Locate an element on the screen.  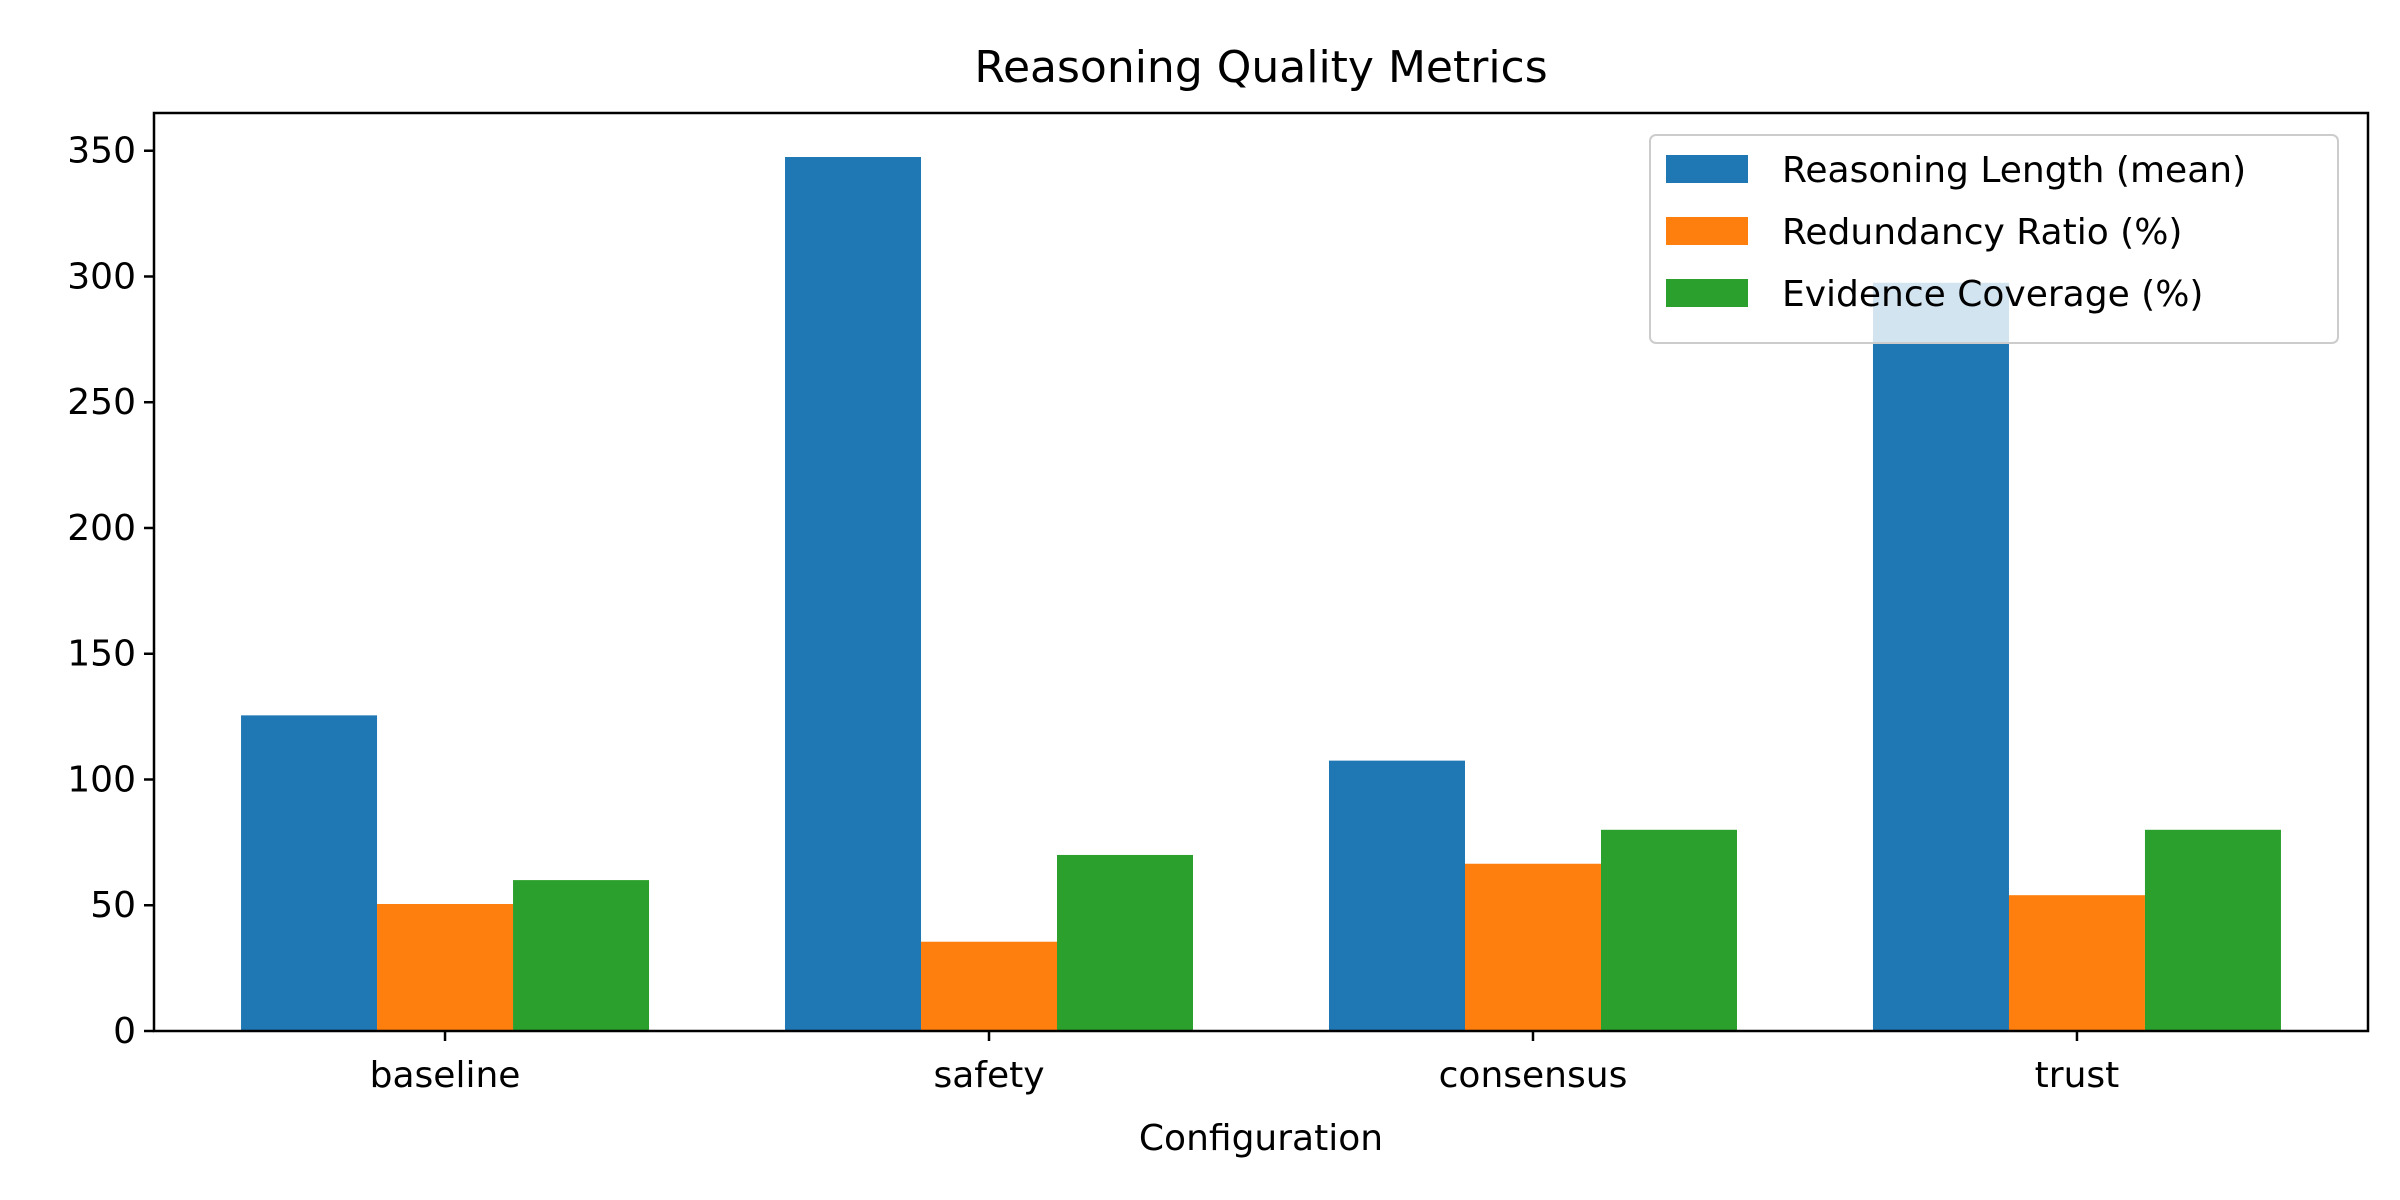
legend-box is located at coordinates (1994, 239).